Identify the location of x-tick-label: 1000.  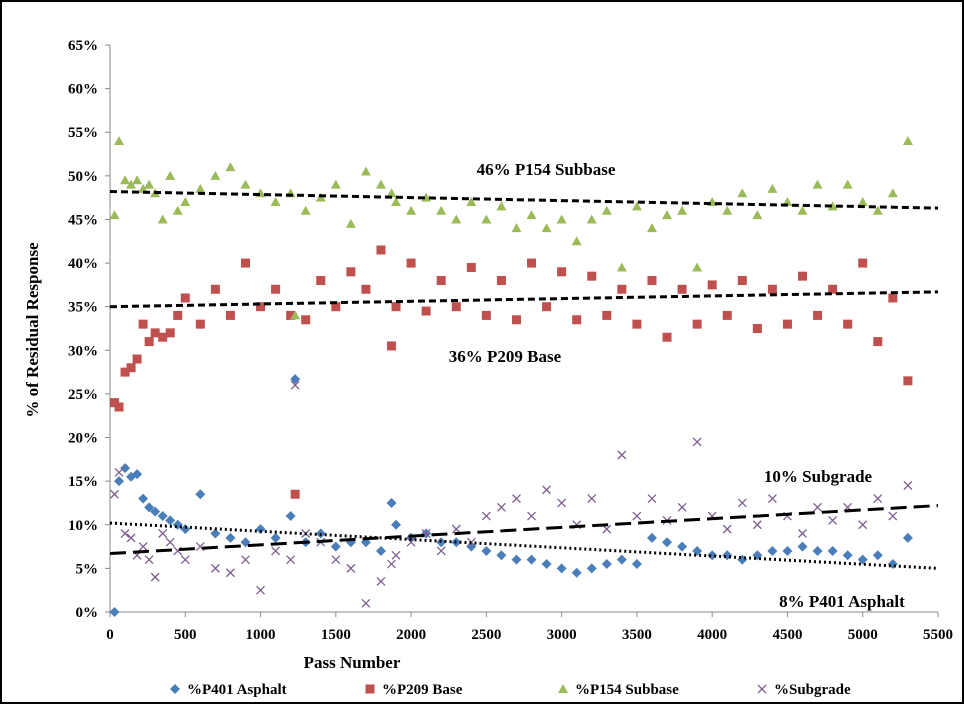
(261, 635).